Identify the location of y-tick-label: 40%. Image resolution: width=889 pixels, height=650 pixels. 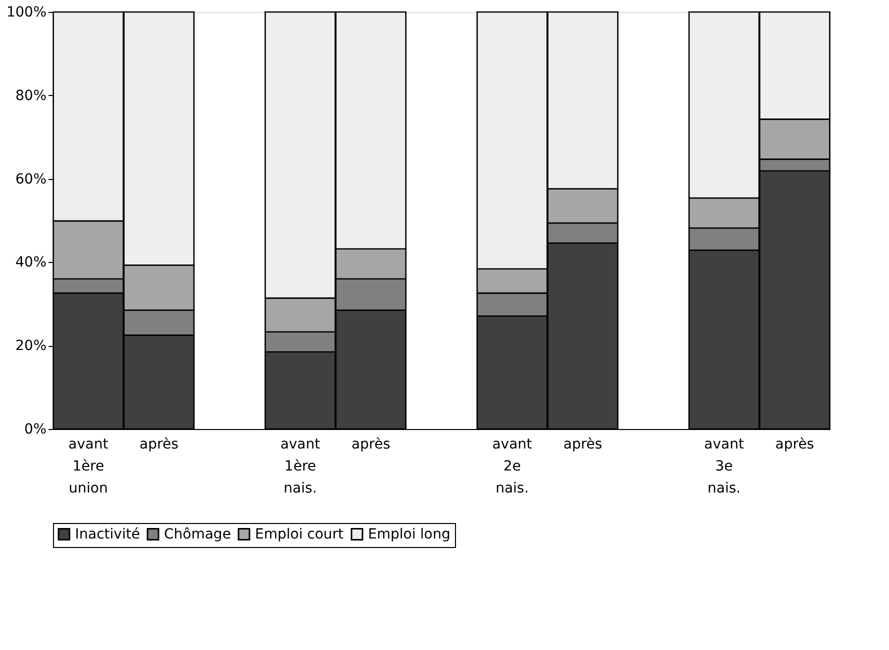
(30, 262).